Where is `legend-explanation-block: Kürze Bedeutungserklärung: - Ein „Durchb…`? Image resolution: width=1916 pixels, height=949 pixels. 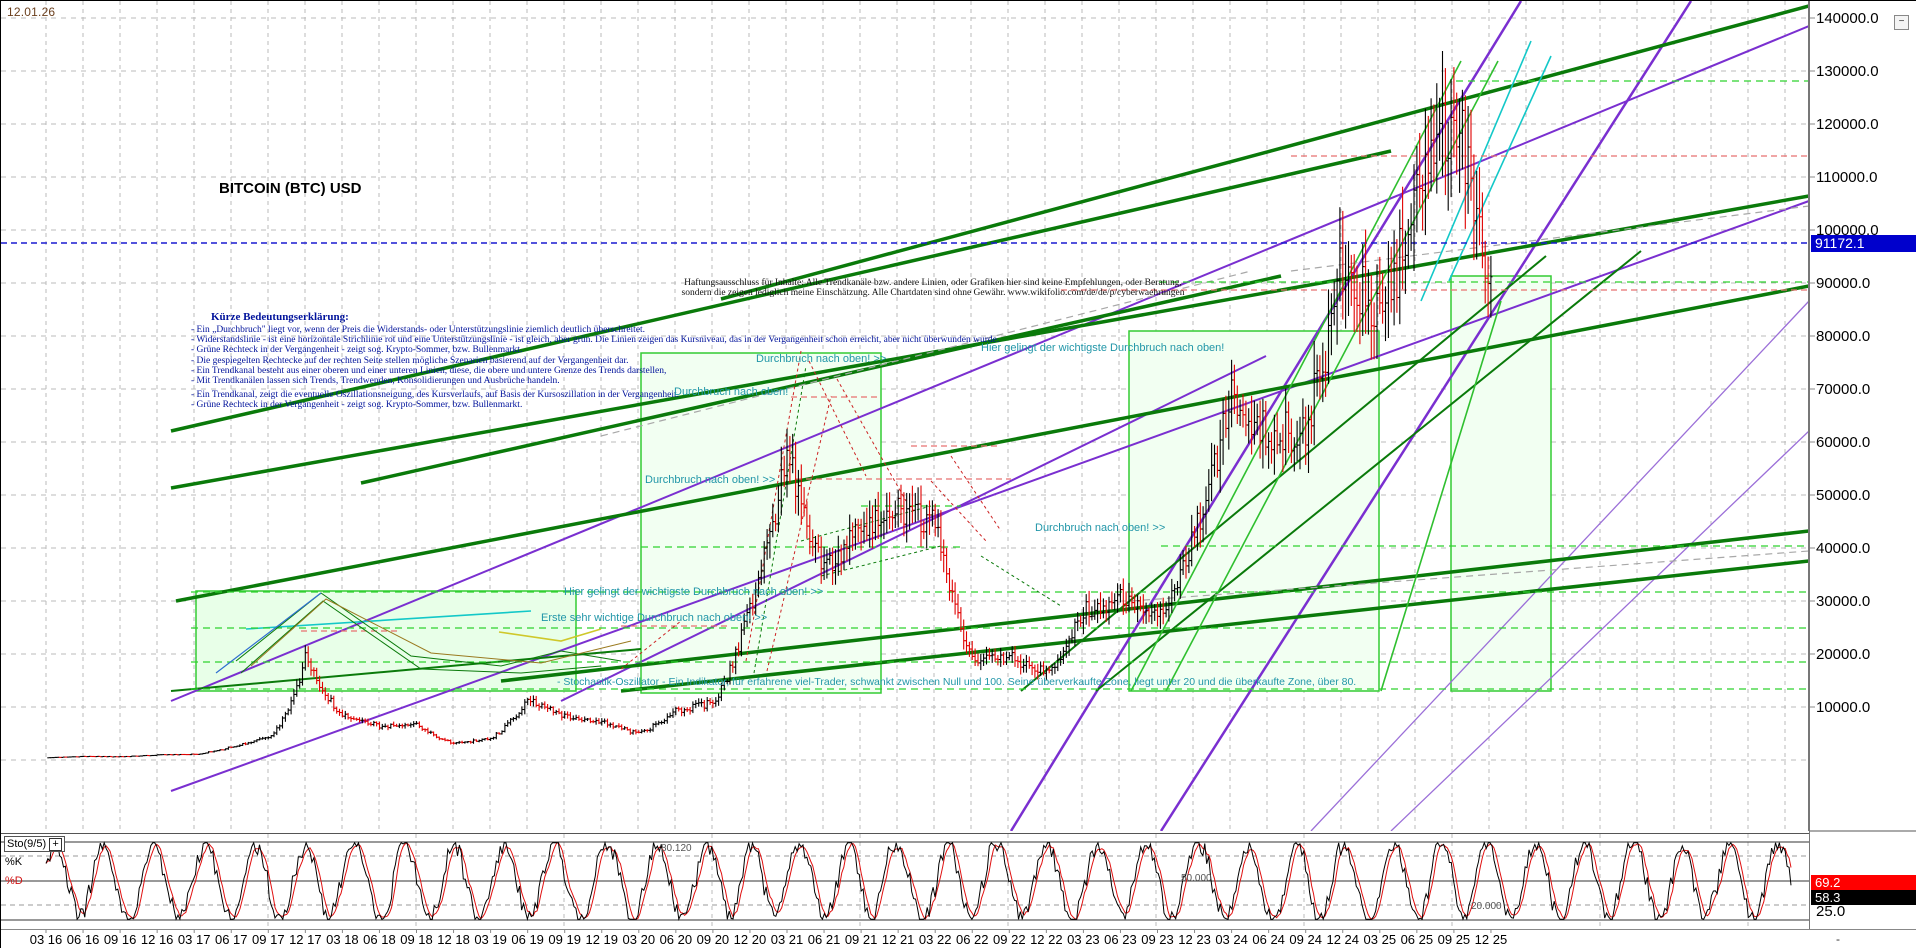
legend-explanation-block: Kürze Bedeutungserklärung: - Ein „Durchb… is located at coordinates (595, 361).